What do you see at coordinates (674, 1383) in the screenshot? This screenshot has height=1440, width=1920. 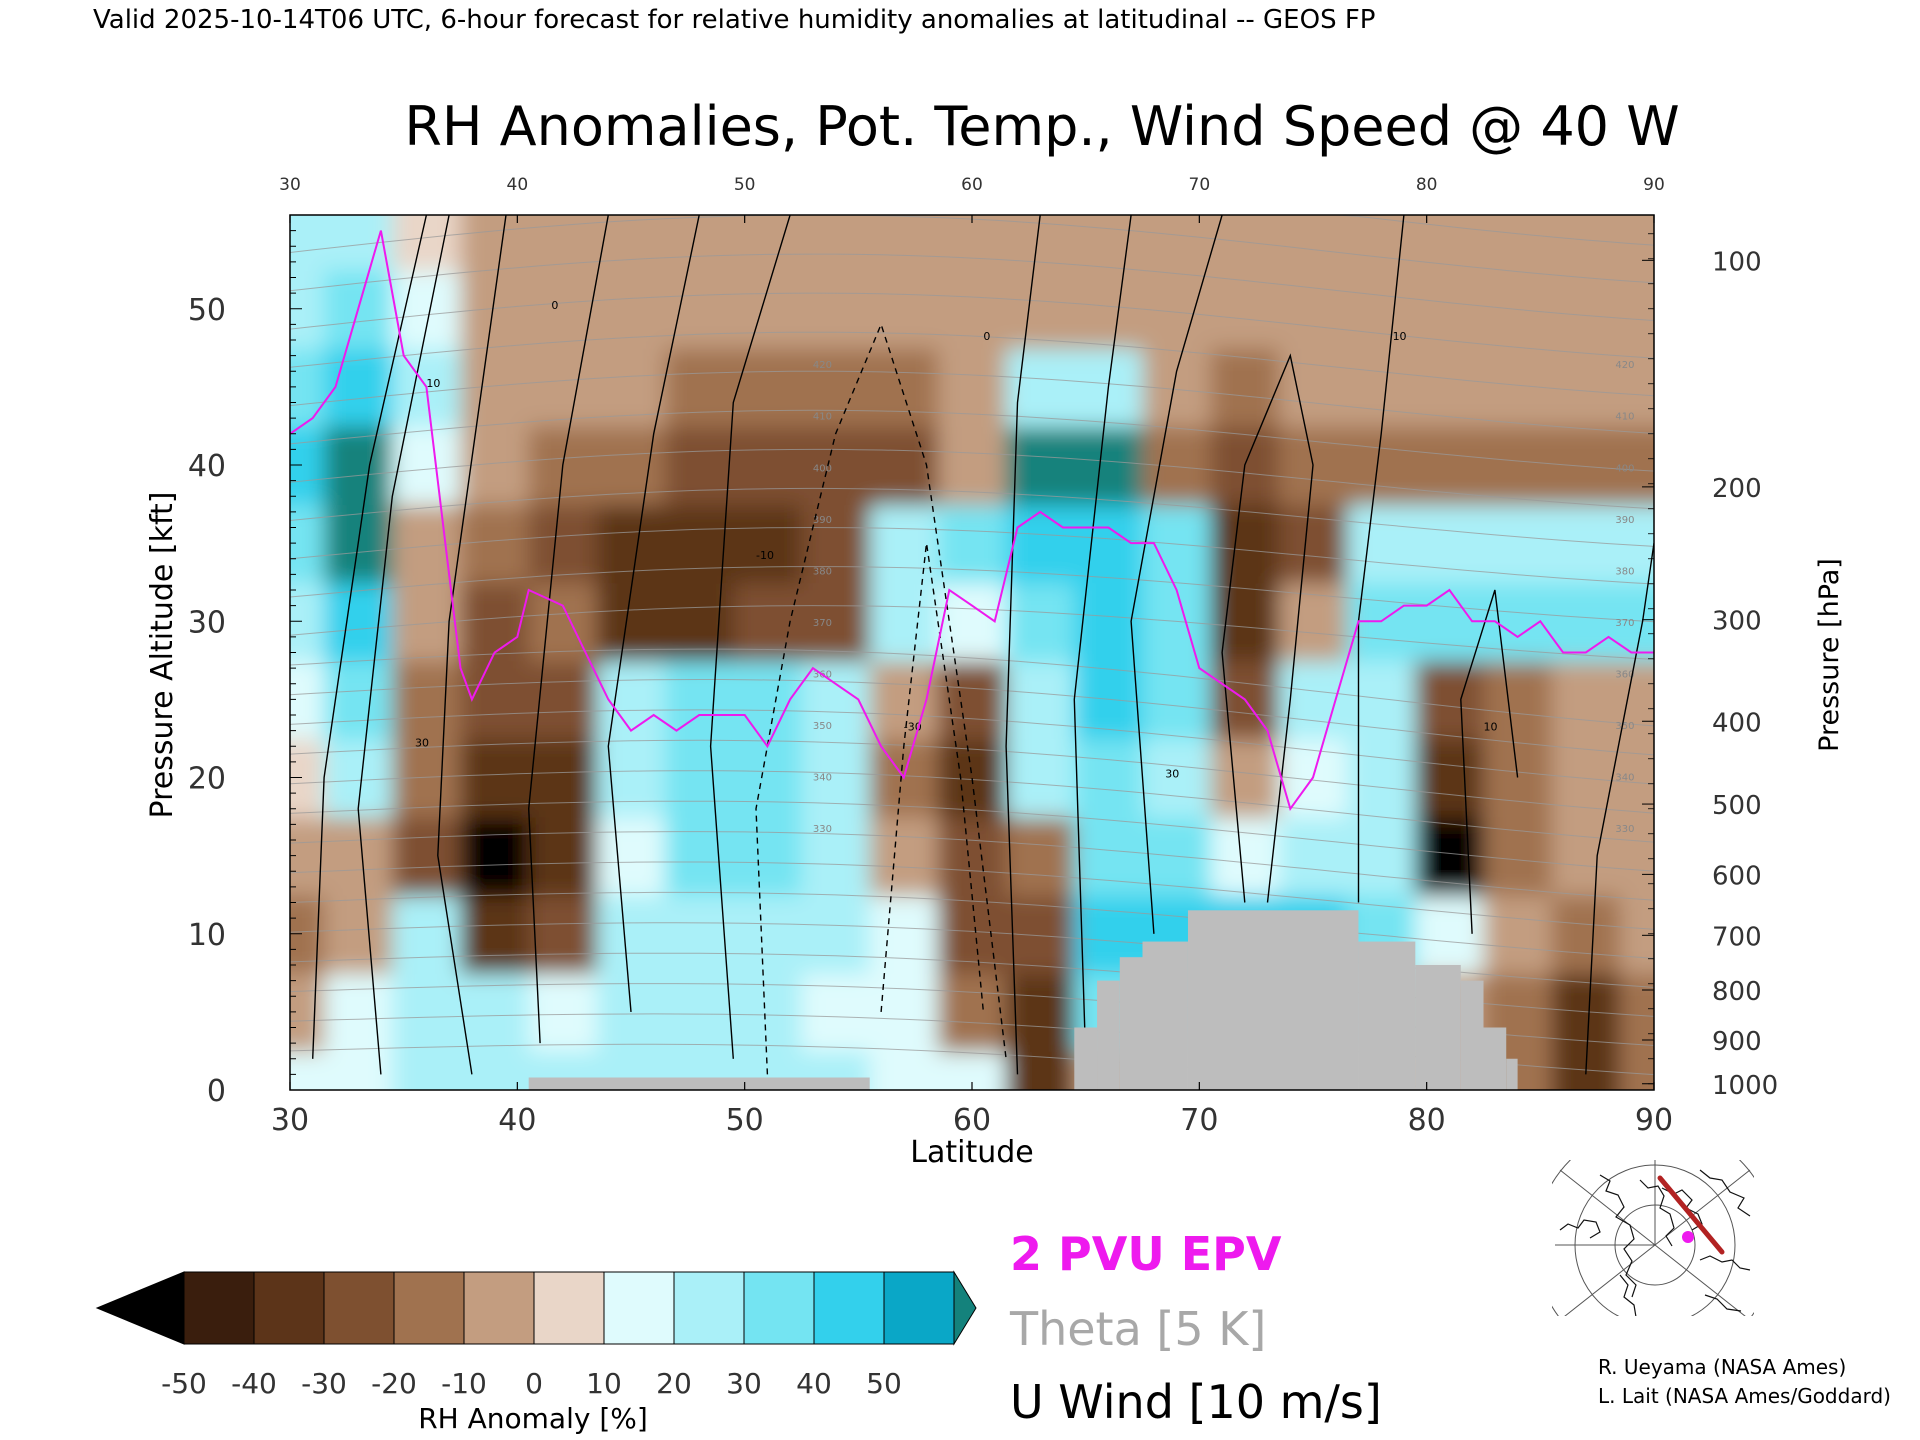 I see `colorbar-tick-label: 20` at bounding box center [674, 1383].